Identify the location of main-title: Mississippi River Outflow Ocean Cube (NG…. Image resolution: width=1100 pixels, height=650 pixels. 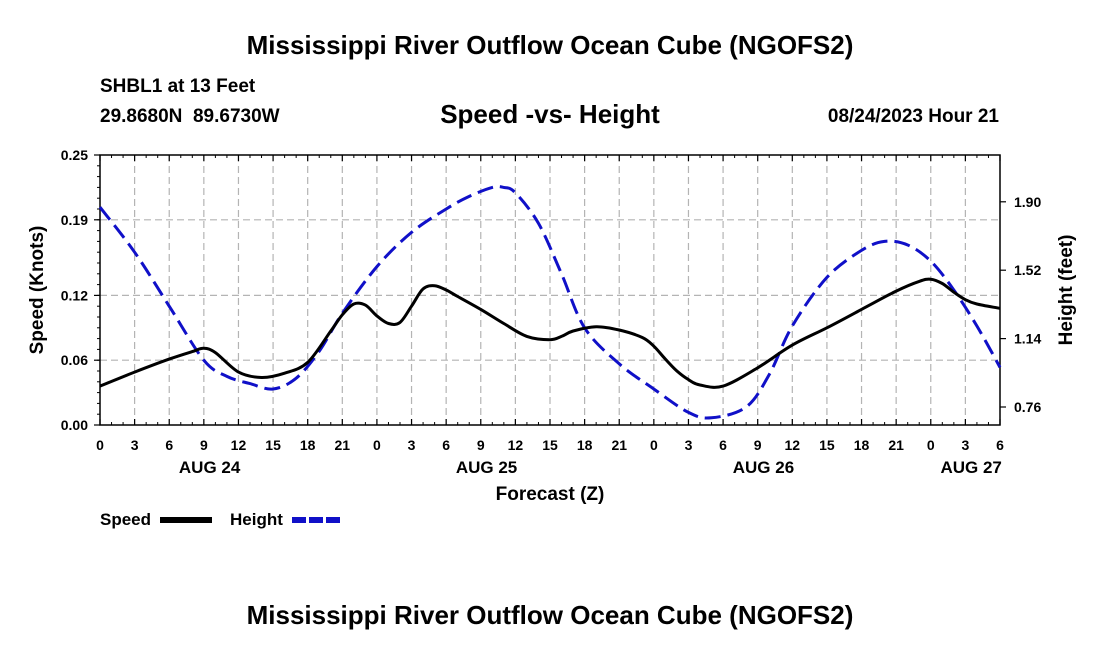
(550, 45).